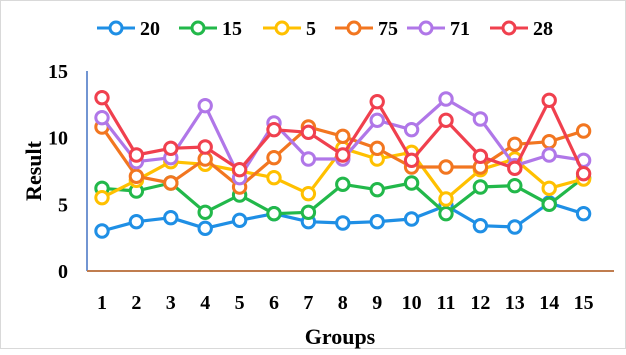 The width and height of the screenshot is (626, 355). What do you see at coordinates (438, 29) in the screenshot?
I see `legend-item: 71` at bounding box center [438, 29].